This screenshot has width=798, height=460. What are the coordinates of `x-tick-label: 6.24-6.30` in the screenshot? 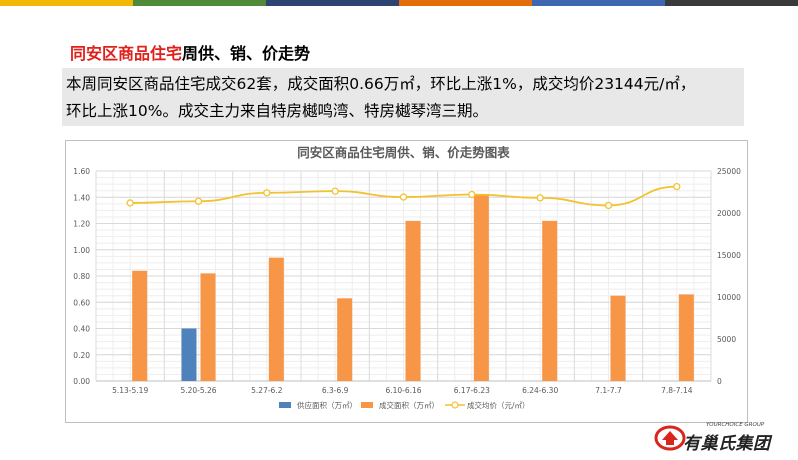 It's located at (540, 390).